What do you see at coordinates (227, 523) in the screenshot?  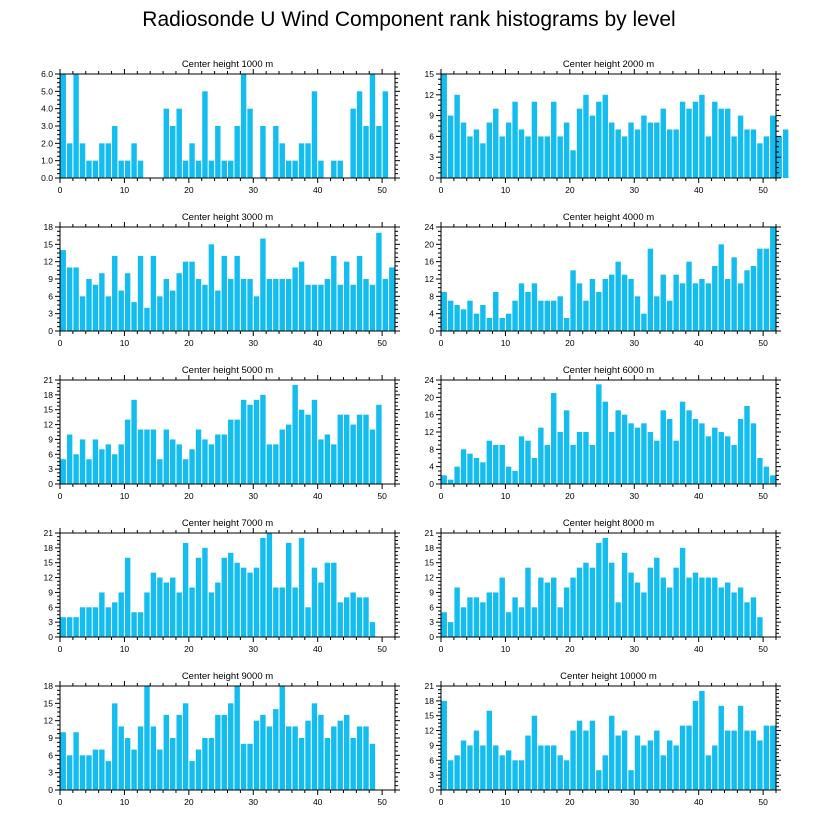 I see `panel-title: Center height 7000 m` at bounding box center [227, 523].